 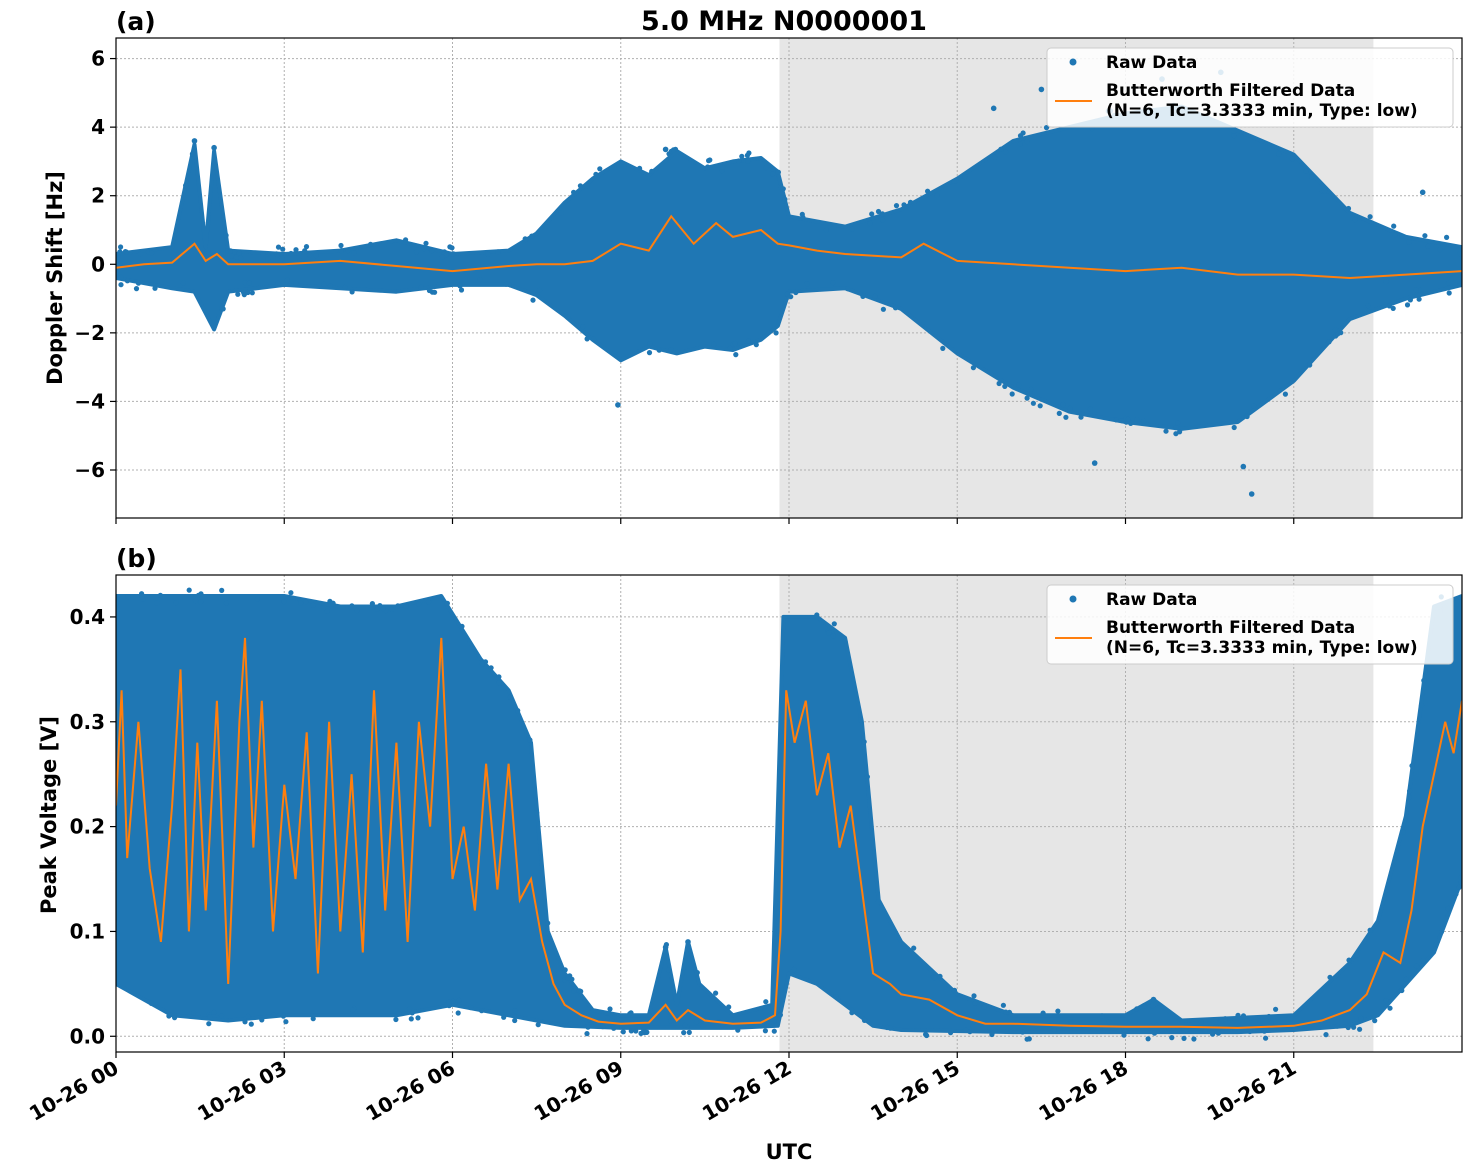 What do you see at coordinates (87, 931) in the screenshot?
I see `y-tick-label: 0.1` at bounding box center [87, 931].